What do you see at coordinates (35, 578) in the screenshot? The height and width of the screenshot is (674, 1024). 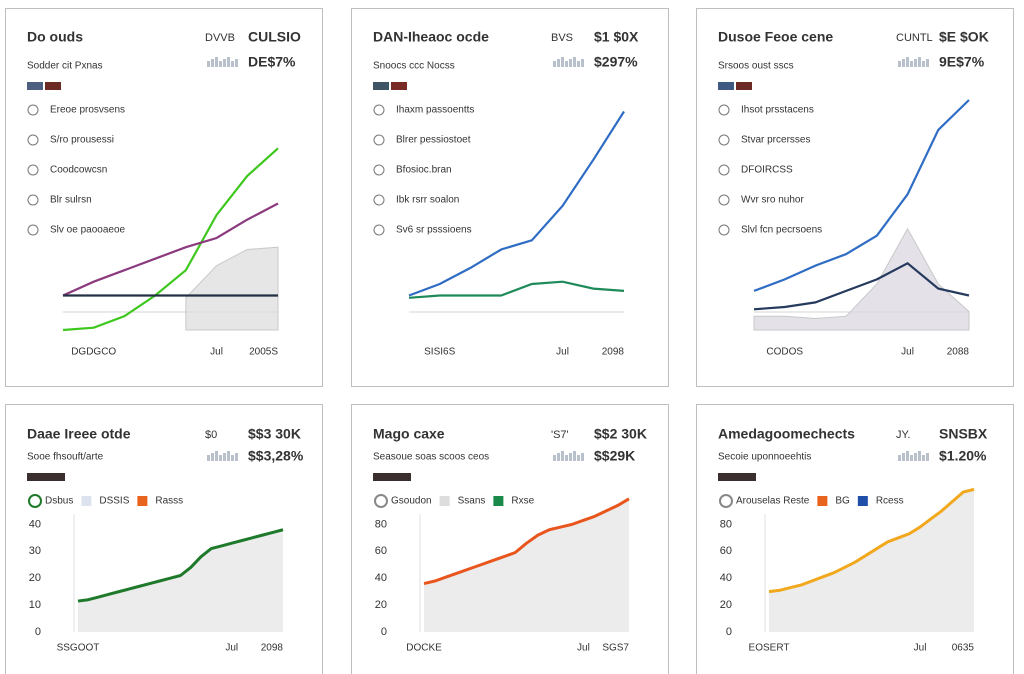 I see `y-tick-label: 20` at bounding box center [35, 578].